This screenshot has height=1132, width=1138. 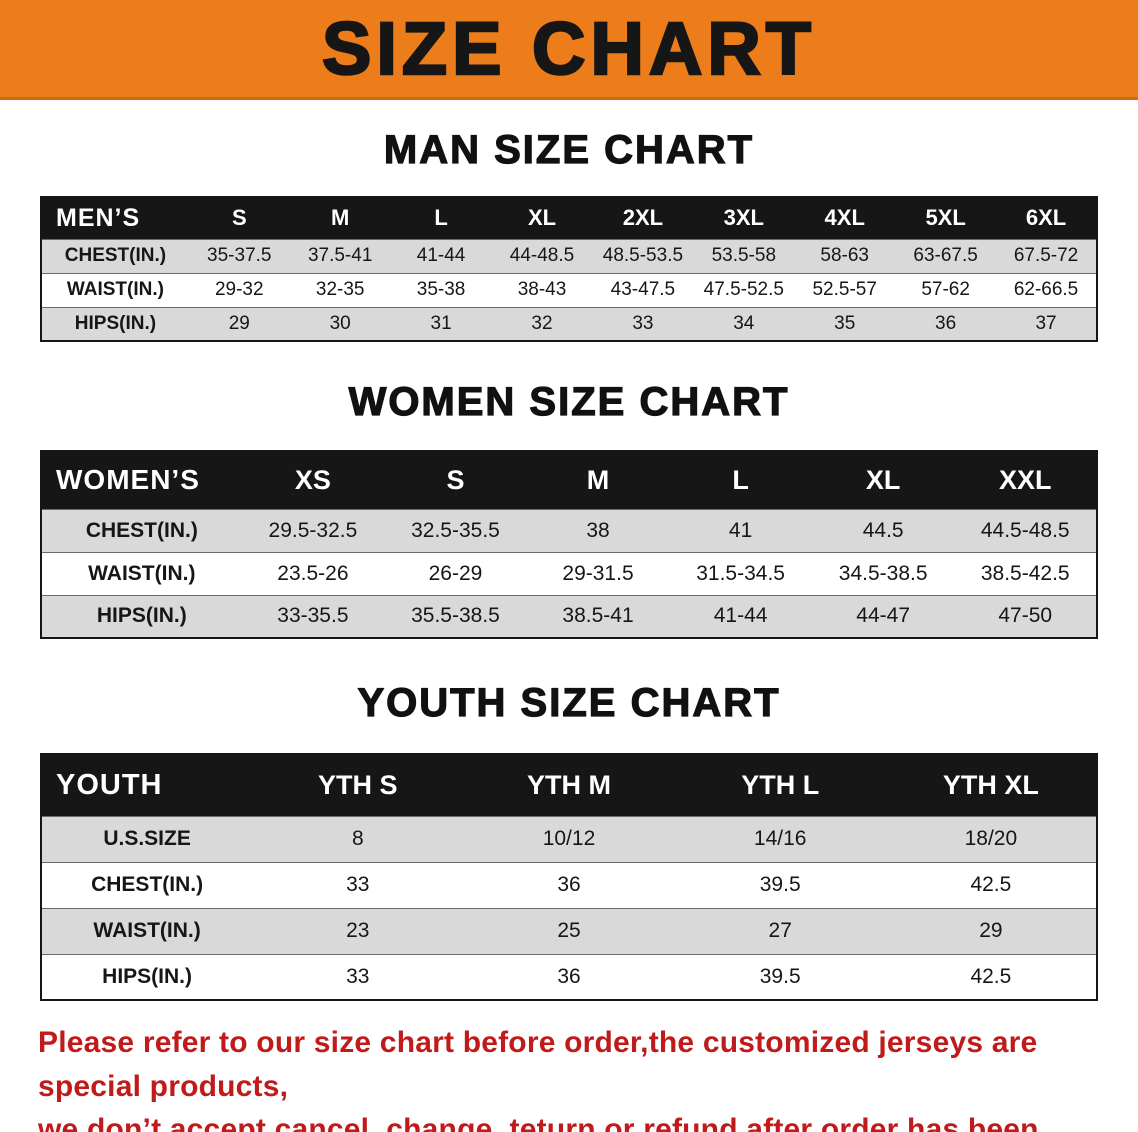 What do you see at coordinates (340, 323) in the screenshot?
I see `men-value-cell: 30` at bounding box center [340, 323].